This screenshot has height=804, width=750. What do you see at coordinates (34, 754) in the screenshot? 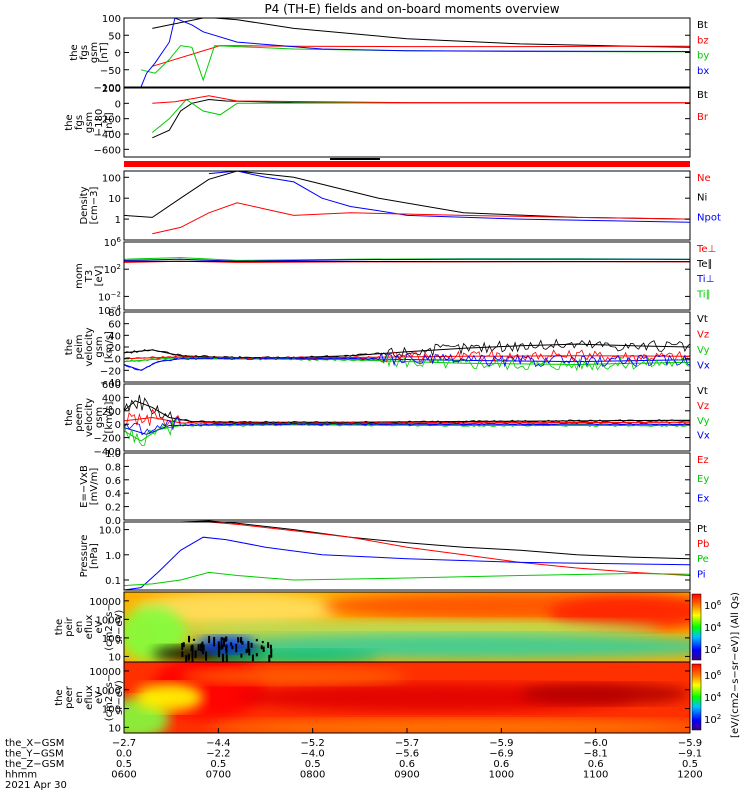
I see `x-row-label: the_Y−GSM` at bounding box center [34, 754].